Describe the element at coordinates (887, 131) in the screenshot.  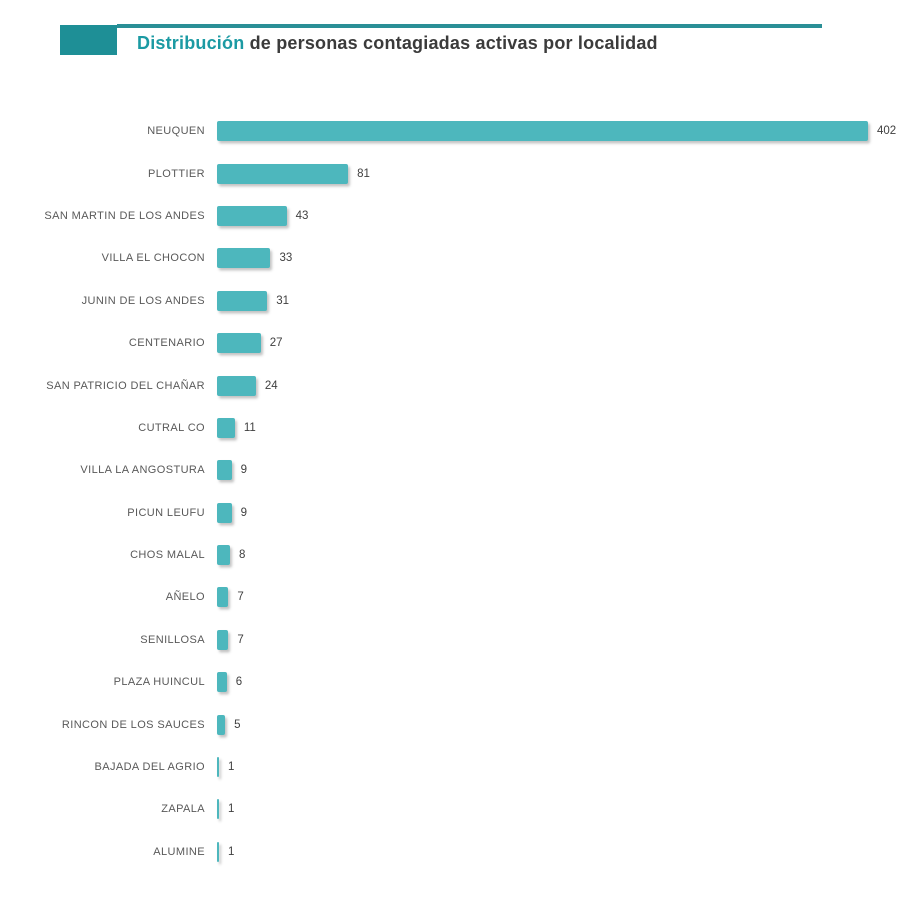
I see `value-label: 402` at that location.